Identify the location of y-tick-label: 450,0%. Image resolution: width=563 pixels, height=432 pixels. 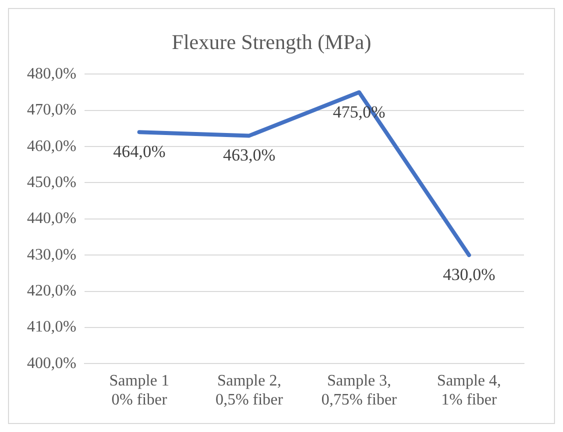
(51, 182).